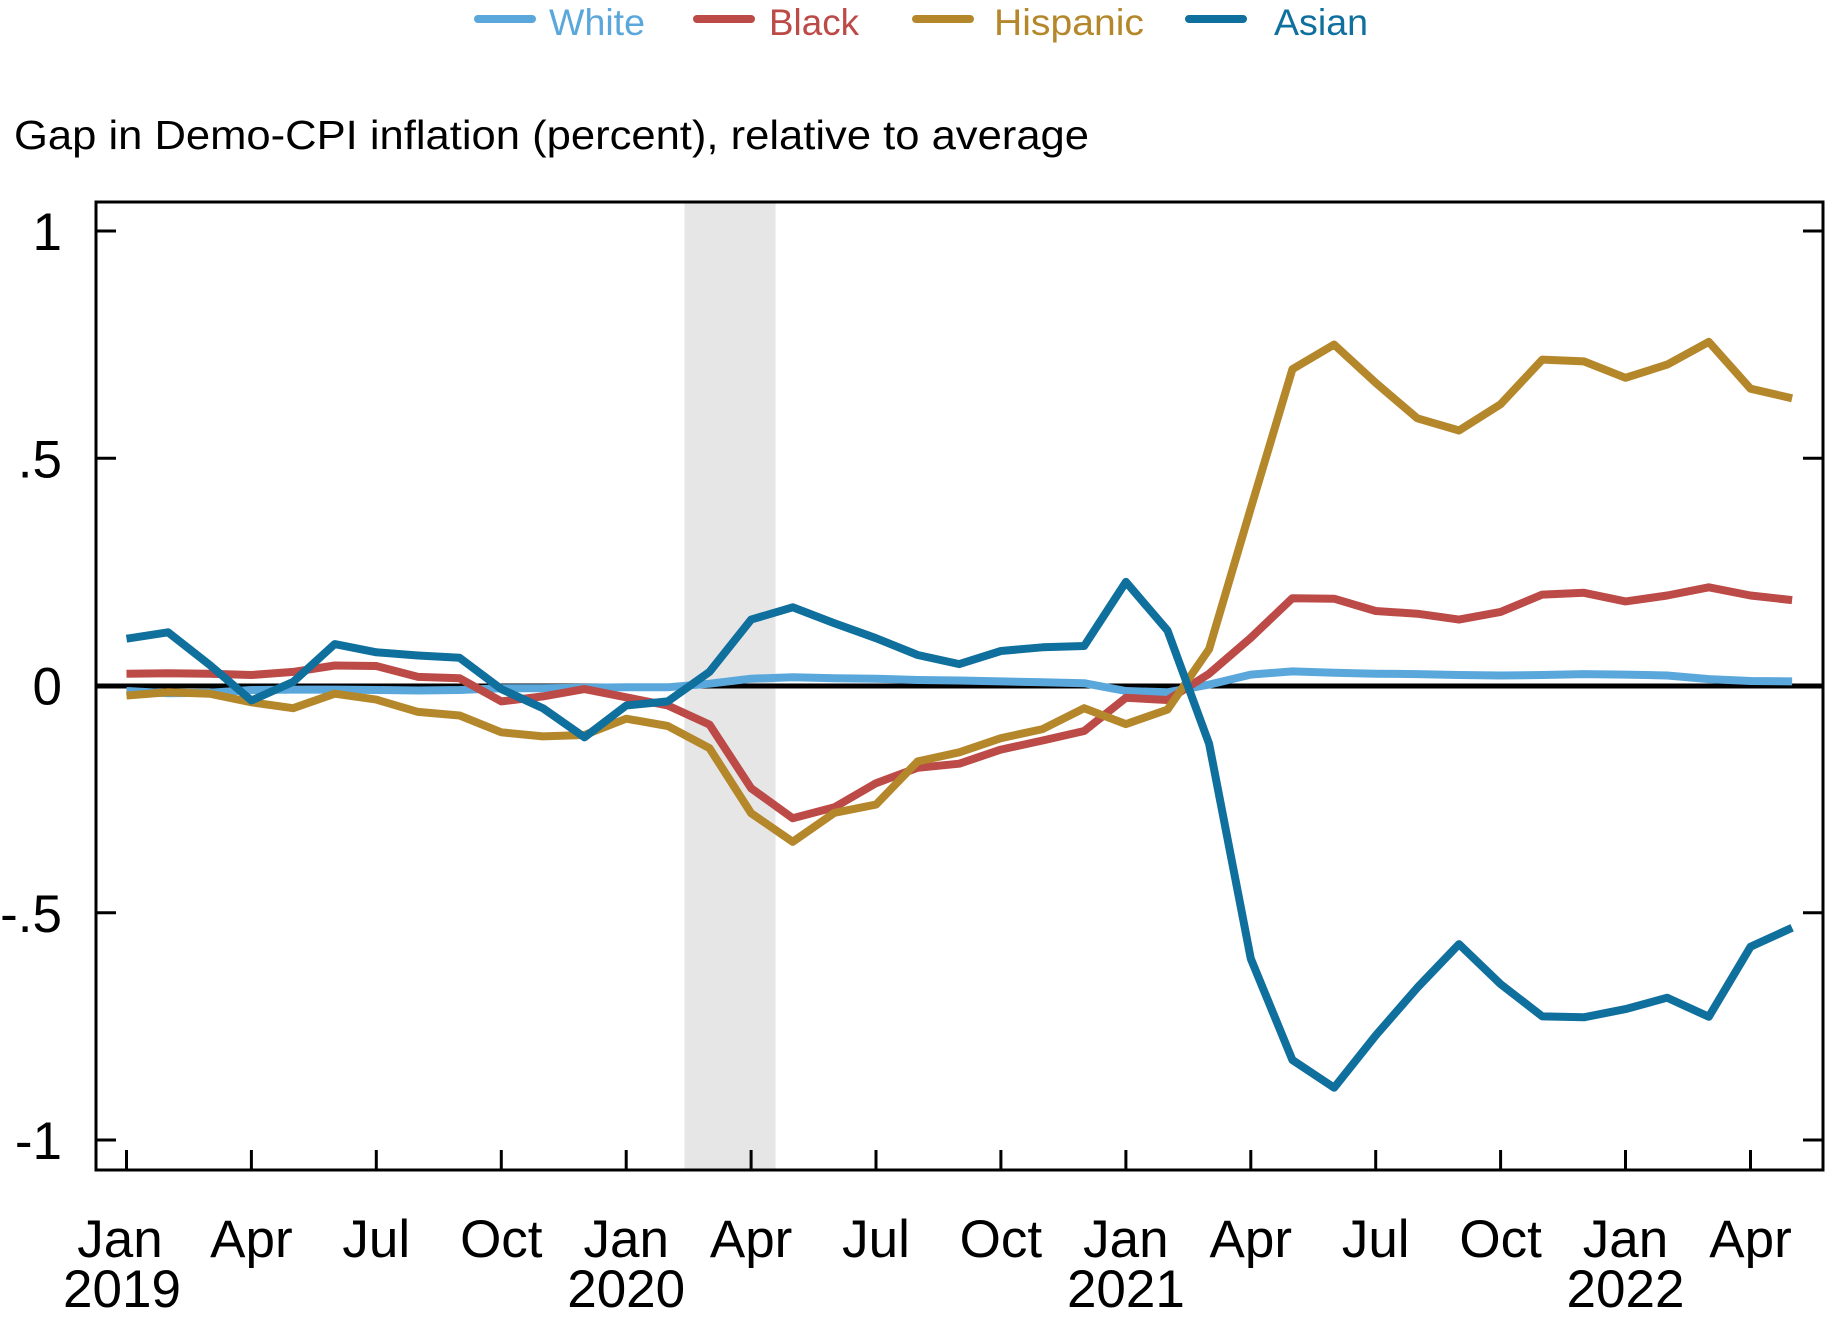  I want to click on svg-text: .5, so click(40, 459).